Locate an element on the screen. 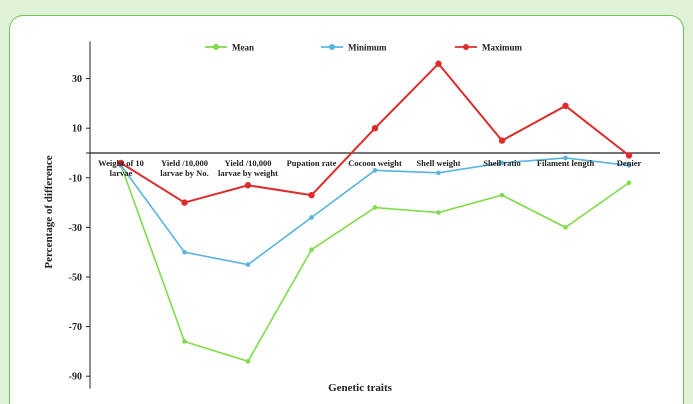 The width and height of the screenshot is (693, 404). legend: Mean Minimum Maximum is located at coordinates (363, 48).